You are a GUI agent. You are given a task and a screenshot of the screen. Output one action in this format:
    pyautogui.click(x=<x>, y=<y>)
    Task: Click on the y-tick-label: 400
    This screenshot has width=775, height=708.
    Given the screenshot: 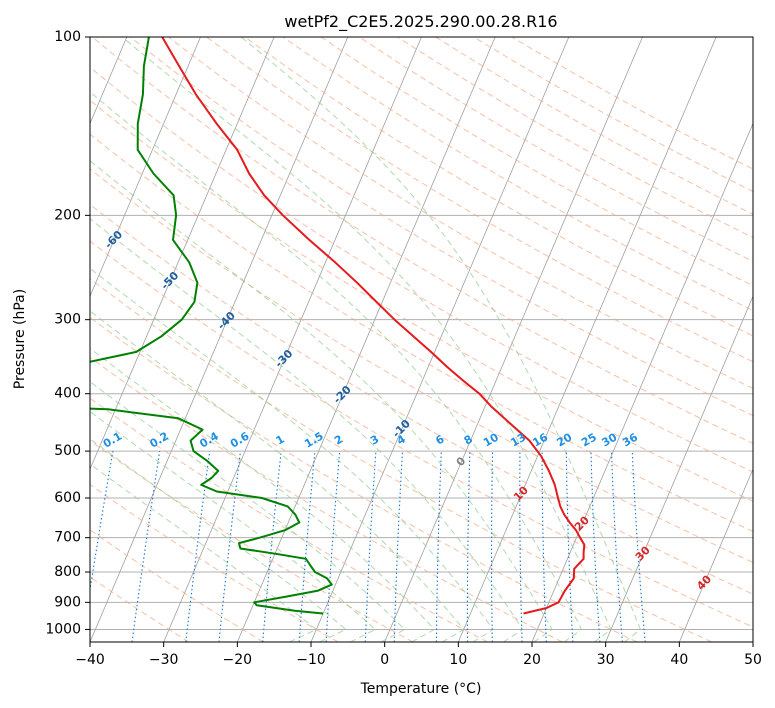 What is the action you would take?
    pyautogui.click(x=67, y=394)
    